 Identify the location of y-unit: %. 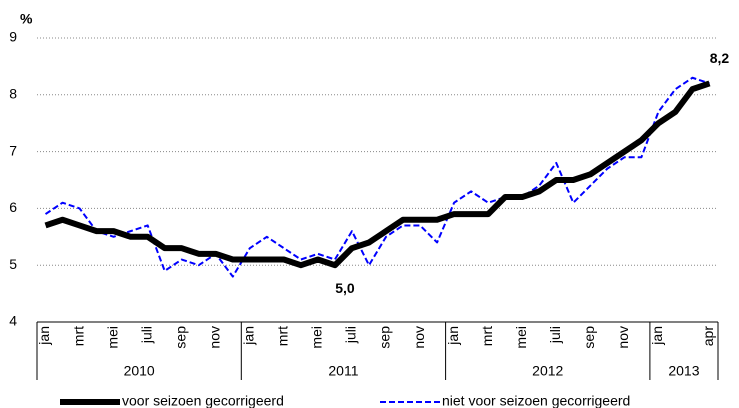
(26, 19).